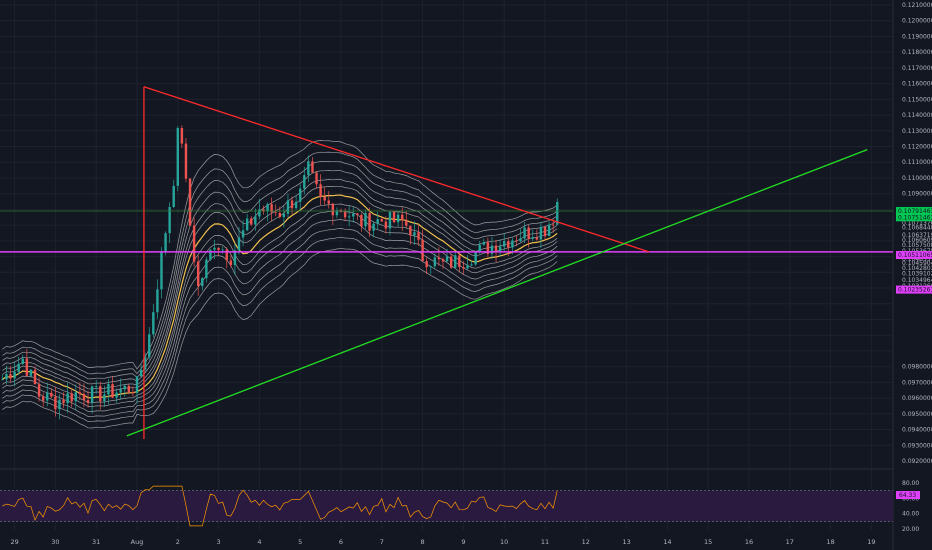  Describe the element at coordinates (219, 542) in the screenshot. I see `time-tick-label: 3` at that location.